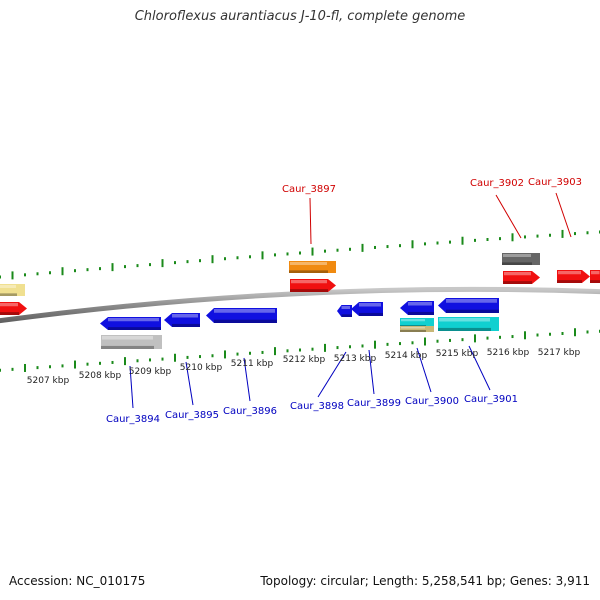  Describe the element at coordinates (304, 360) in the screenshot. I see `scale-label: 5212 kbp` at that location.